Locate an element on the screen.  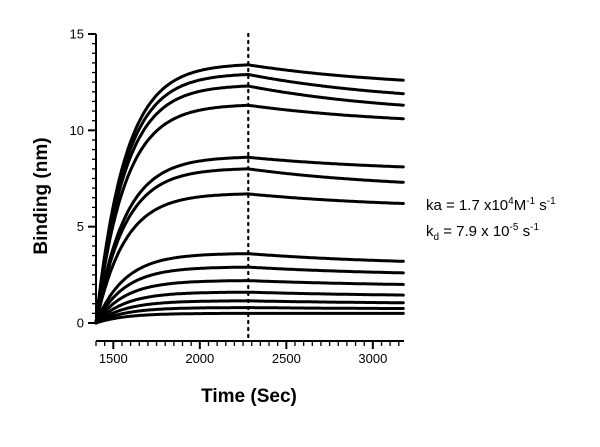
y-tick-label: 10 is located at coordinates (77, 130).